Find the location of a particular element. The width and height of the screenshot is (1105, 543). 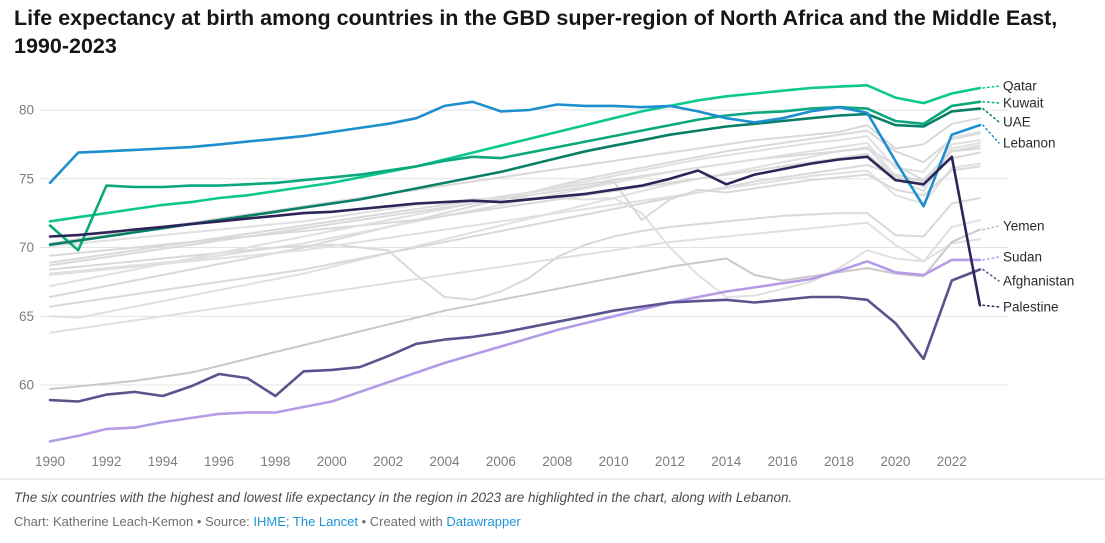

x-tick-label-1998: 1998 is located at coordinates (275, 461).